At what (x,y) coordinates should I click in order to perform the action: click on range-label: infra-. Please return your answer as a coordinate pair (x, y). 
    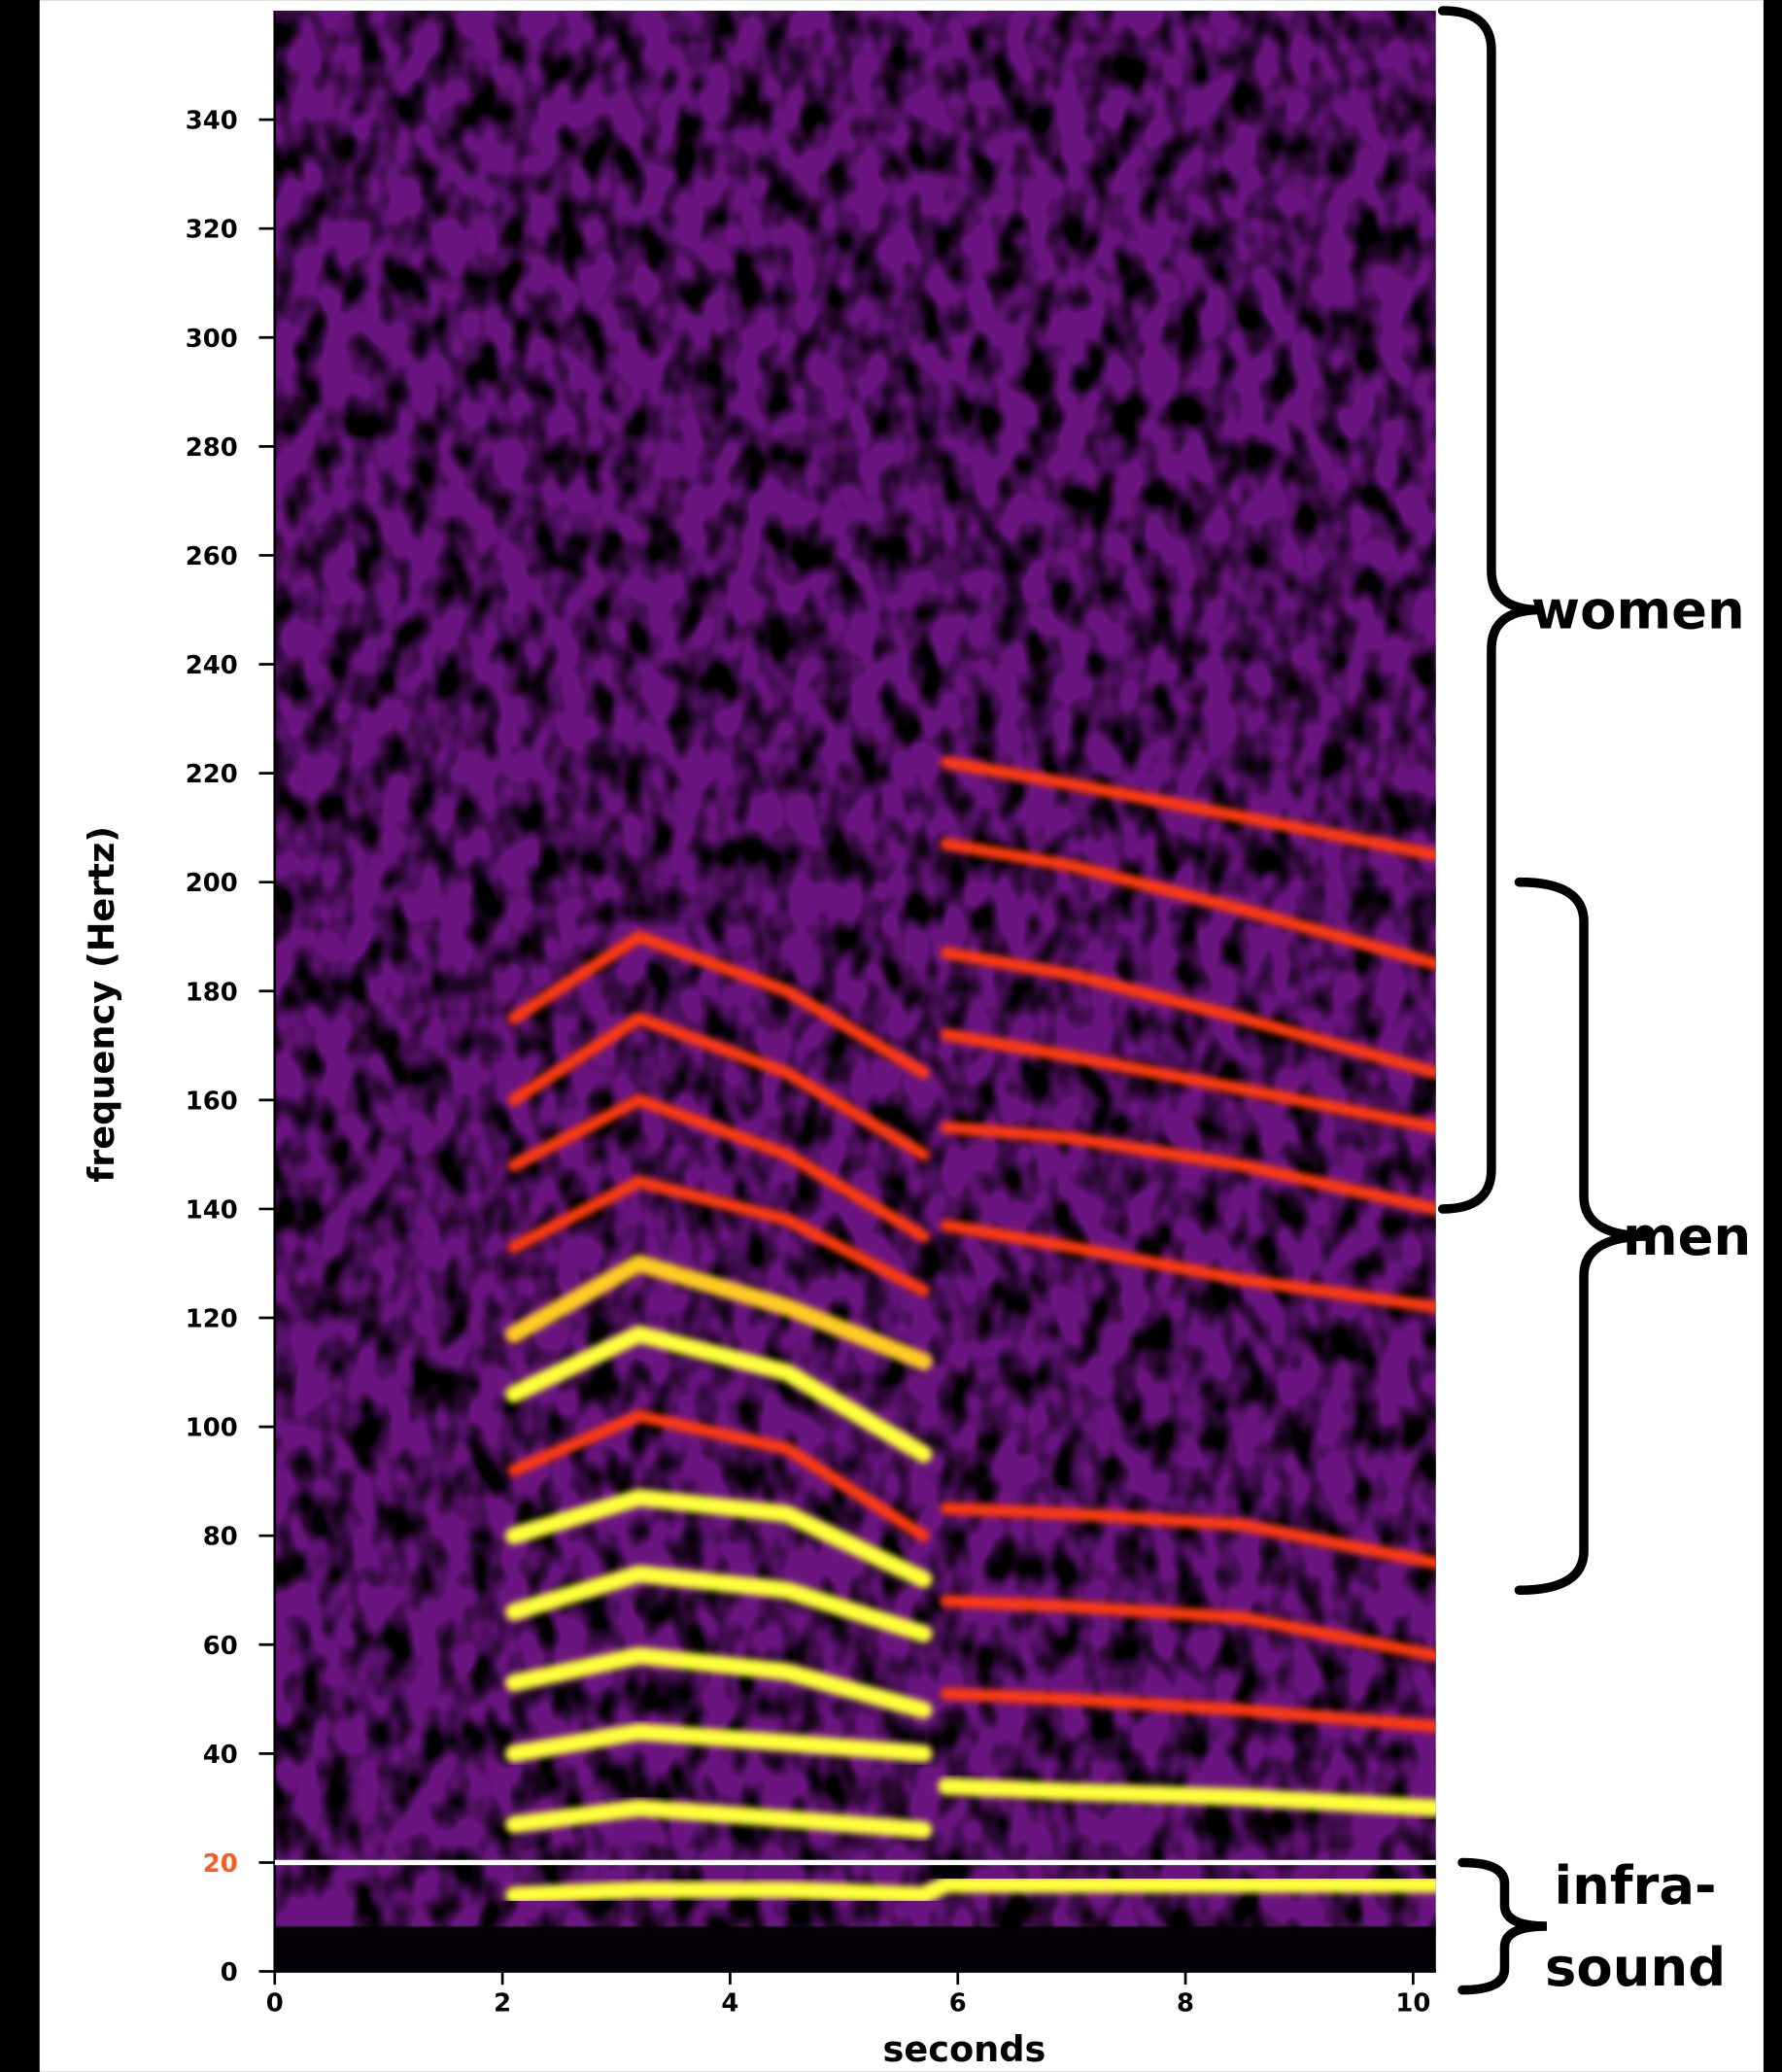
    Looking at the image, I should click on (1636, 1886).